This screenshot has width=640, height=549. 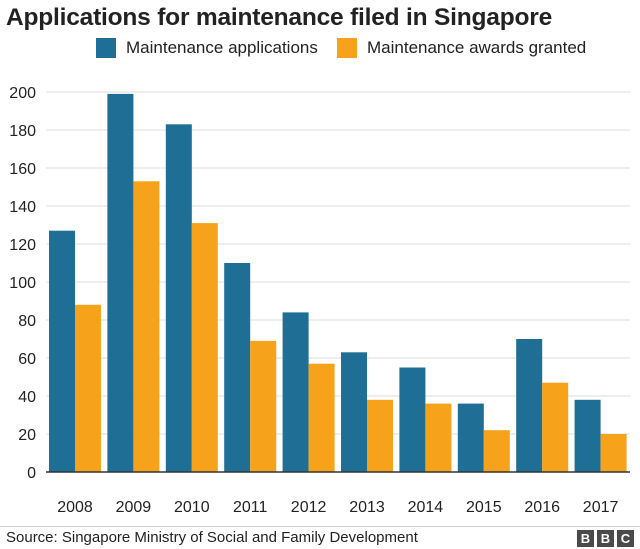 What do you see at coordinates (27, 321) in the screenshot?
I see `y-tick-label: 80` at bounding box center [27, 321].